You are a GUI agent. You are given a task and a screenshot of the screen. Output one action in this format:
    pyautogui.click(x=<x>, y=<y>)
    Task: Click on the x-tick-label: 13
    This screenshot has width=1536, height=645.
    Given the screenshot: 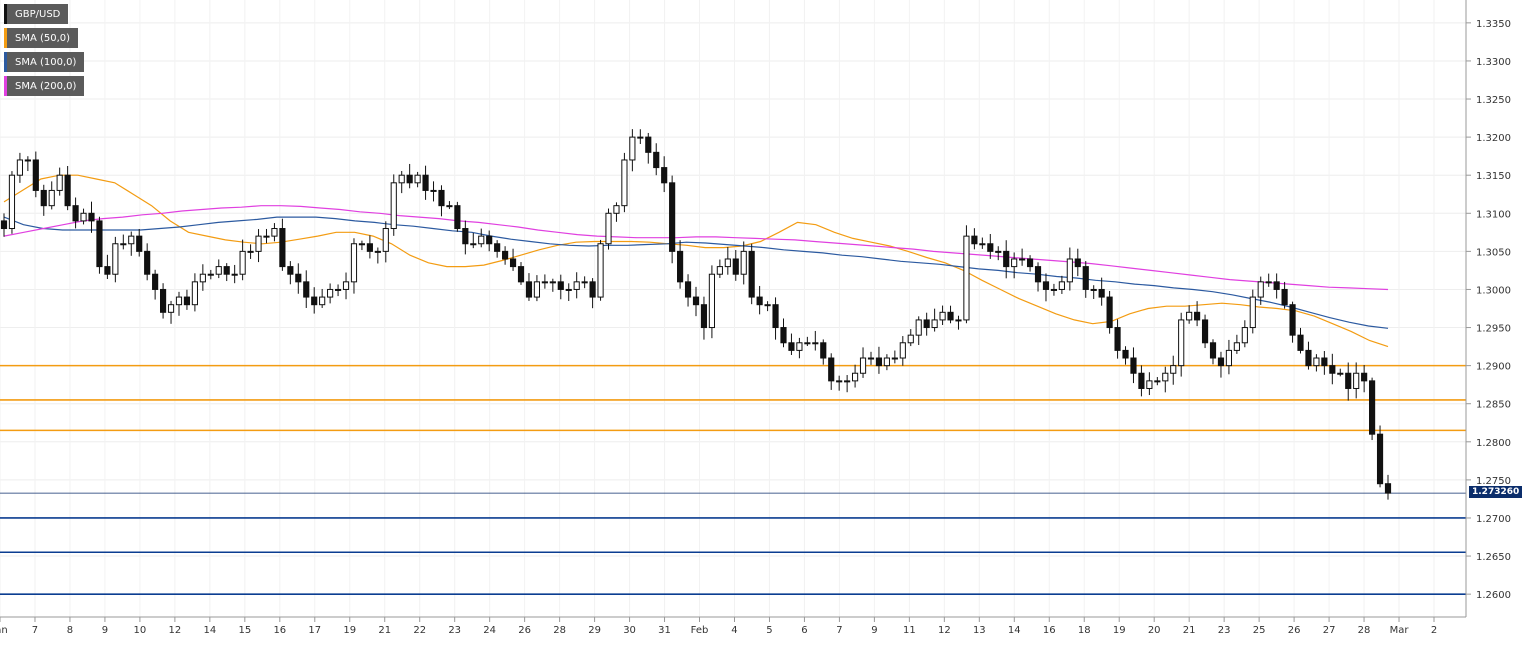 What is the action you would take?
    pyautogui.click(x=979, y=630)
    